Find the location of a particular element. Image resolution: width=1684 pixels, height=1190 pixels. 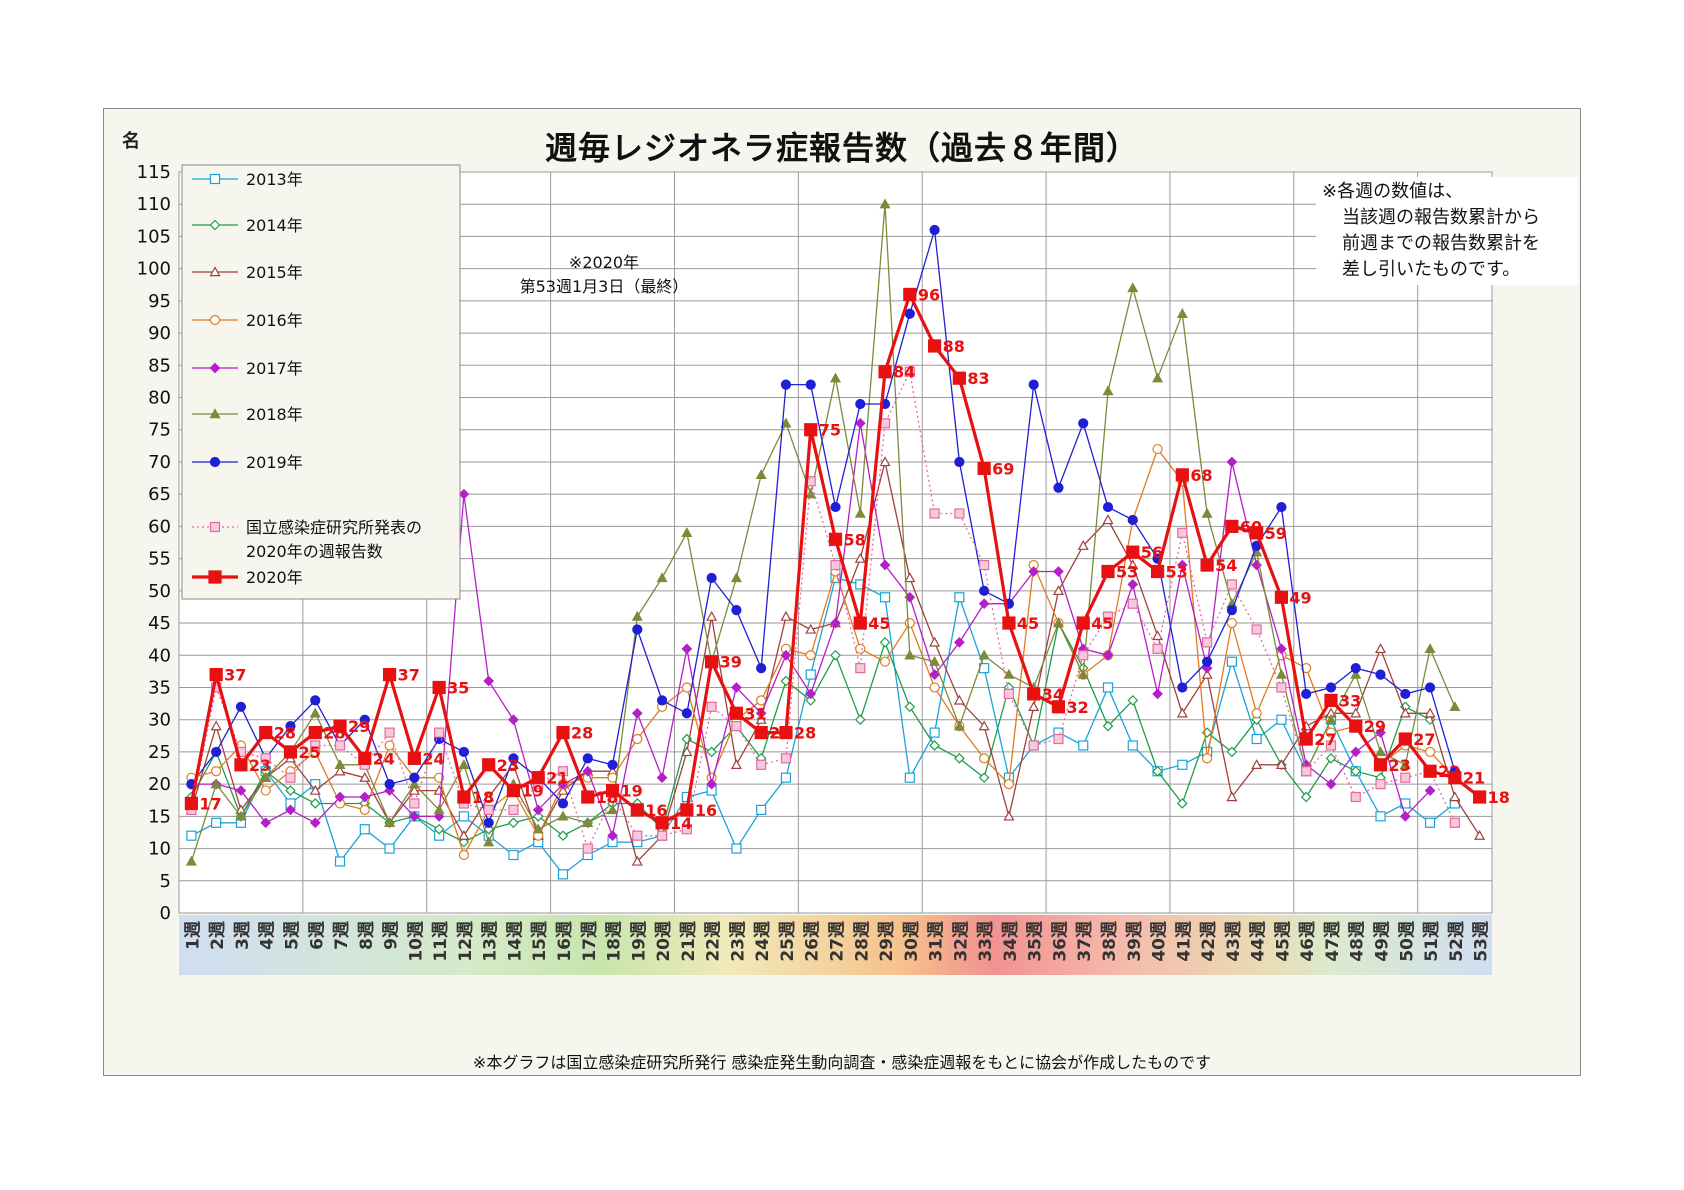

x-tick-label: 12週 is located at coordinates (466, 941).